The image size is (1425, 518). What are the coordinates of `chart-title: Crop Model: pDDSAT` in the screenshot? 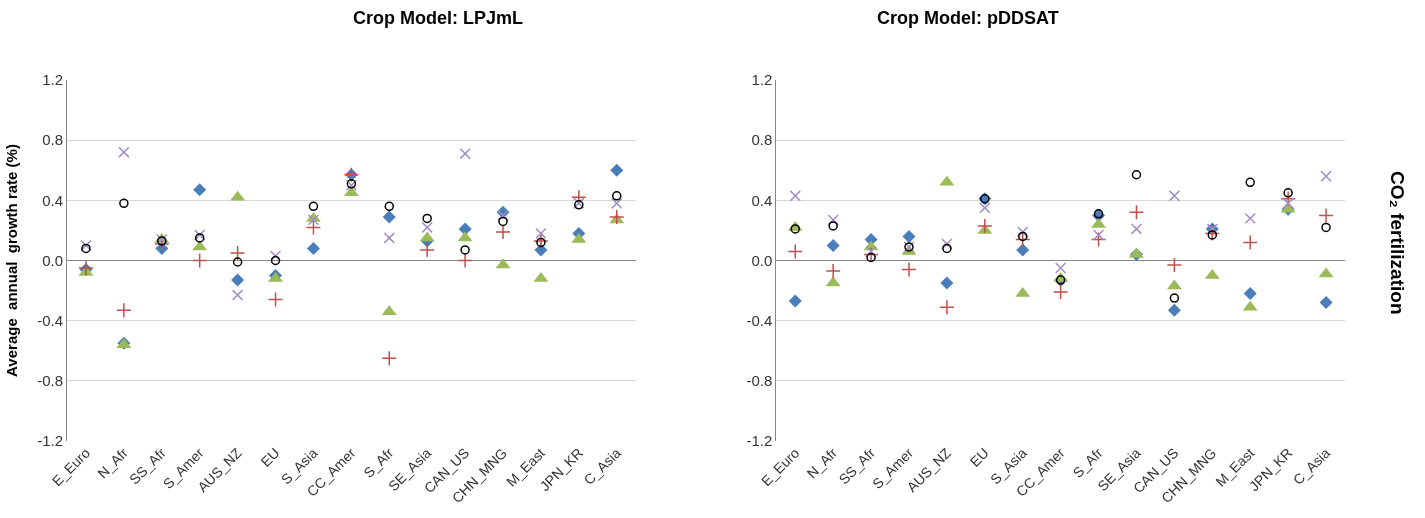 It's located at (968, 18).